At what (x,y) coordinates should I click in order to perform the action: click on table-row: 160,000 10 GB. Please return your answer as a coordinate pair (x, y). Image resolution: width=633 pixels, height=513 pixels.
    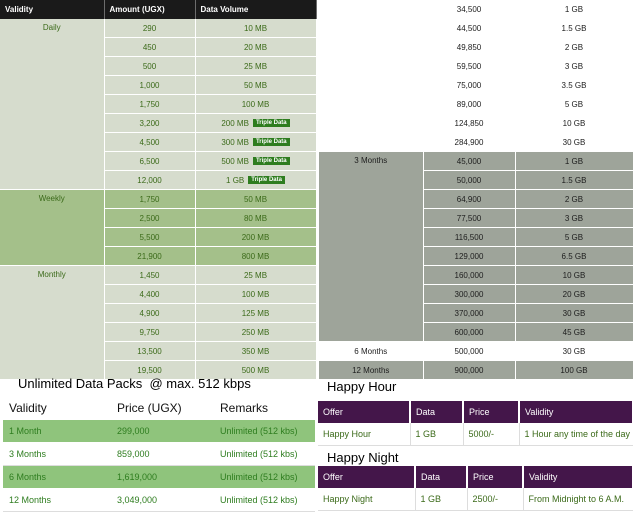
    Looking at the image, I should click on (476, 275).